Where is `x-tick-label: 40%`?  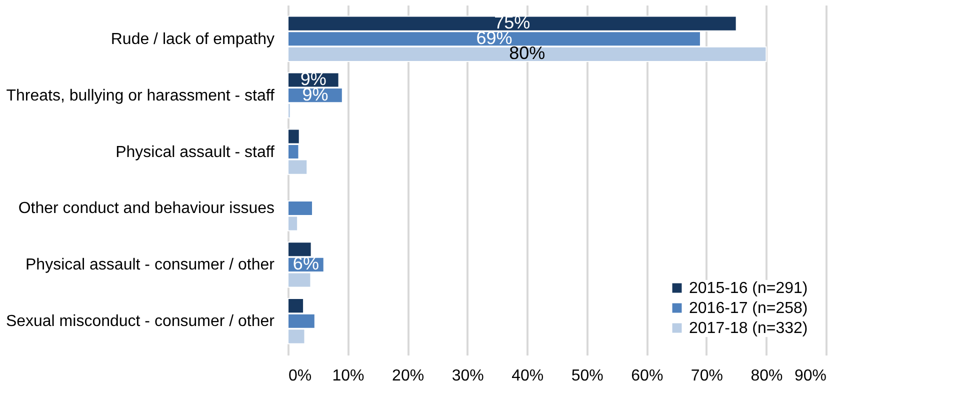
x-tick-label: 40% is located at coordinates (528, 376).